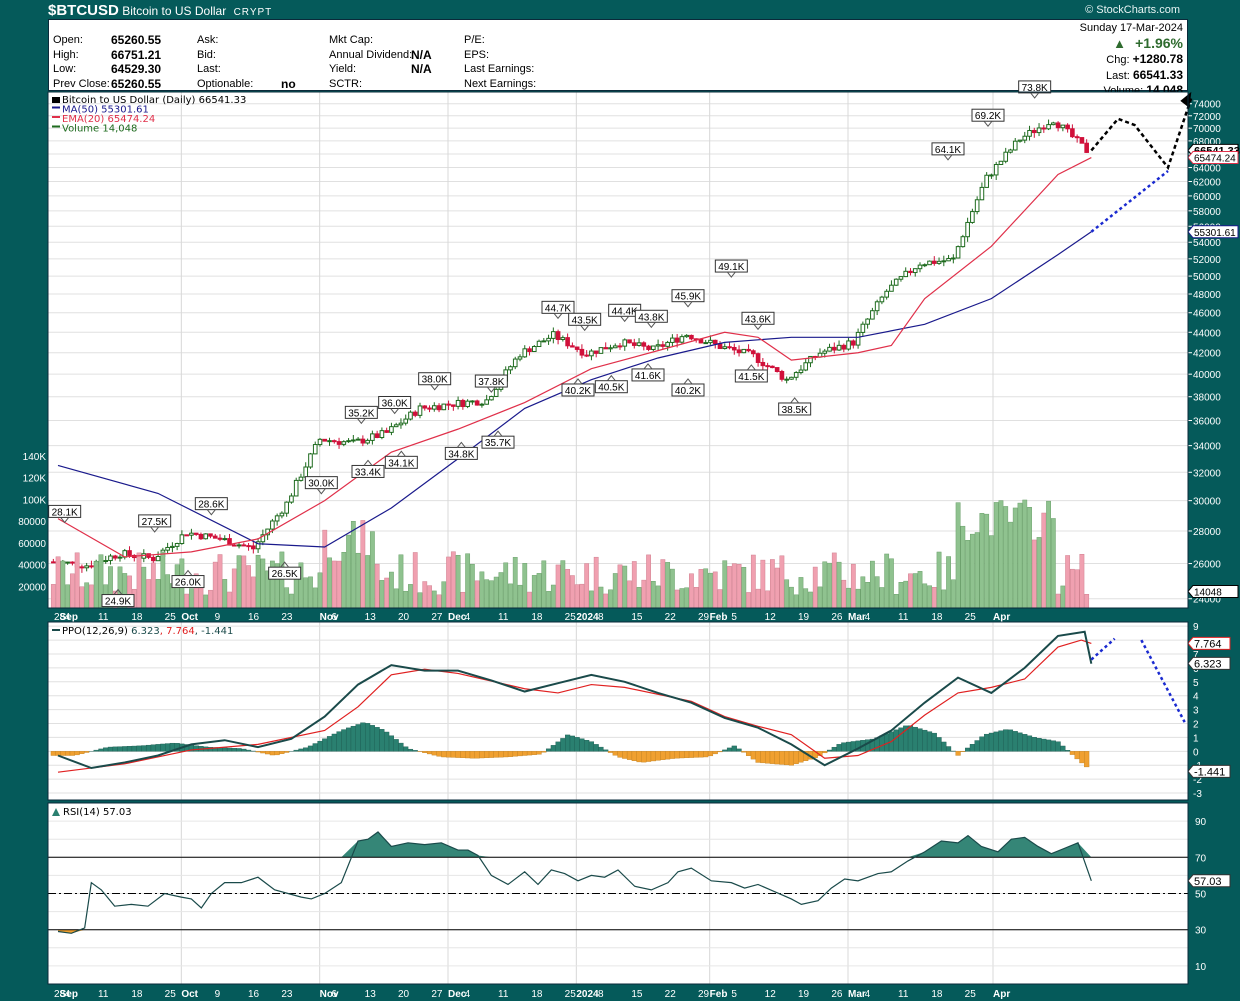 The width and height of the screenshot is (1240, 1001). What do you see at coordinates (1207, 333) in the screenshot?
I see `price-tick: 44000` at bounding box center [1207, 333].